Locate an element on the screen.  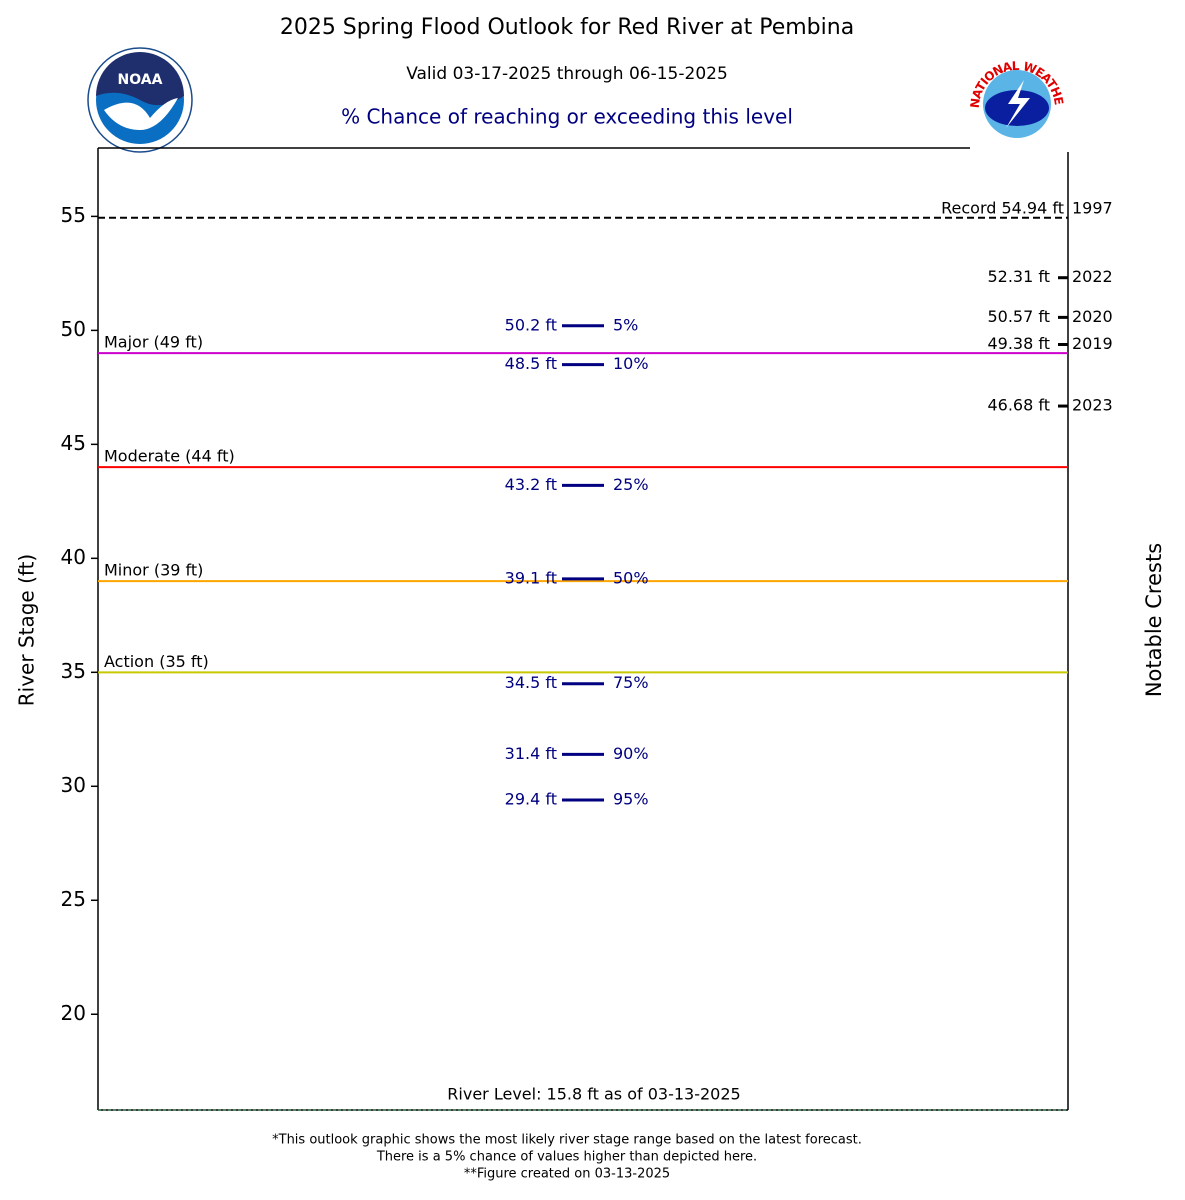
y-axis-label: River Stage (ft) is located at coordinates (27, 630).